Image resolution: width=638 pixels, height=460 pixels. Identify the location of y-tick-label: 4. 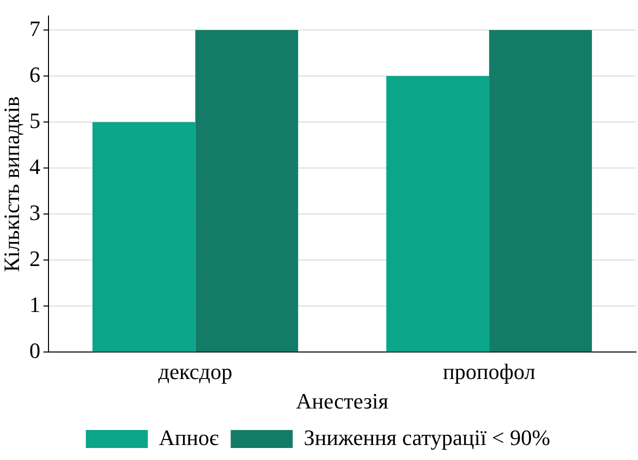
(34, 166).